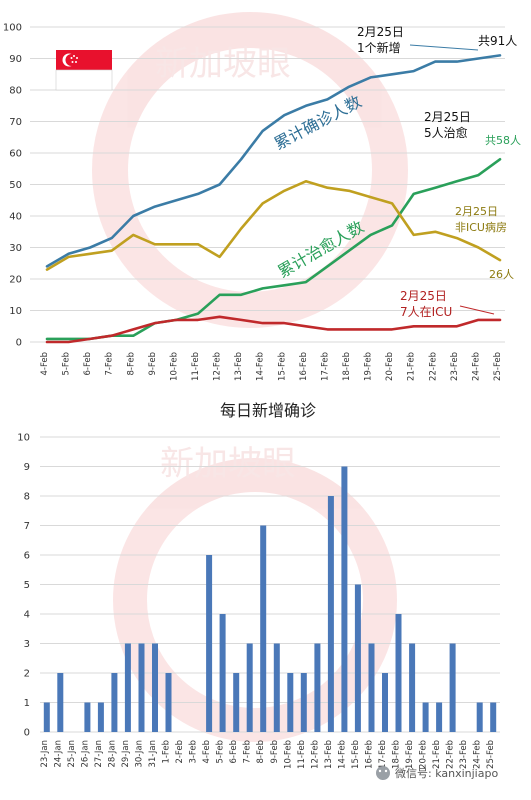 Image resolution: width=531 pixels, height=800 pixels. Describe the element at coordinates (437, 754) in the screenshot. I see `bar-chart-x-tick: 21-Feb` at that location.